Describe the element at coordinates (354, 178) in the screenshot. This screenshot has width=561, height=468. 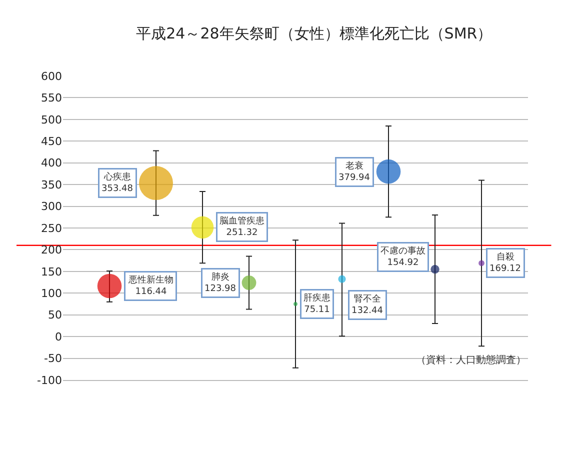
I see `data-label: 379.94` at that location.